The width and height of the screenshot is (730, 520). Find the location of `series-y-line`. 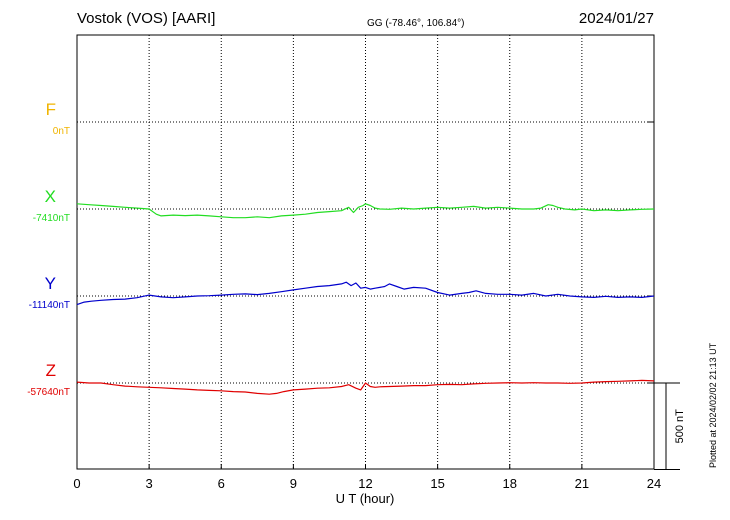

series-y-line is located at coordinates (365, 293).